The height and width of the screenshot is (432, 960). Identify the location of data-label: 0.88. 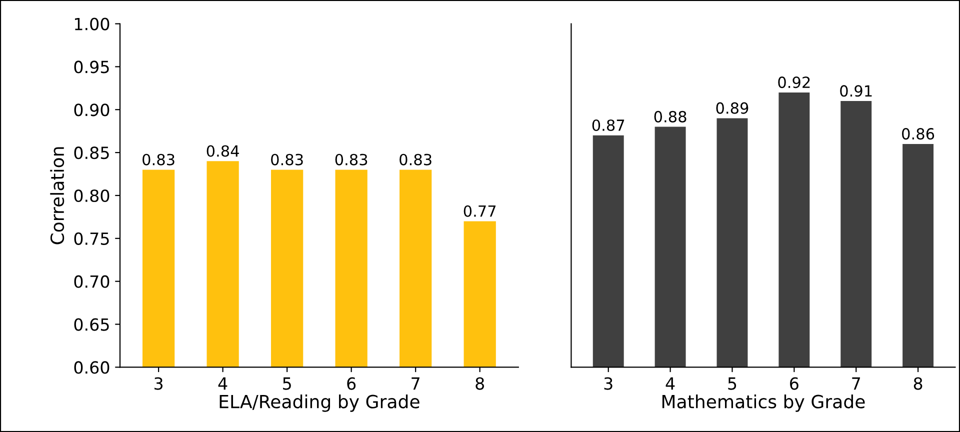
(670, 116).